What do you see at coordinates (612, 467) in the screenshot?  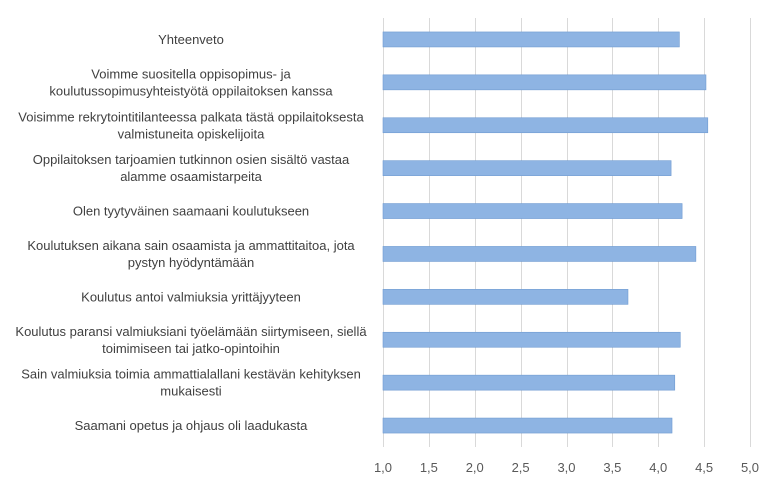 I see `x-tick-label: 3,5` at bounding box center [612, 467].